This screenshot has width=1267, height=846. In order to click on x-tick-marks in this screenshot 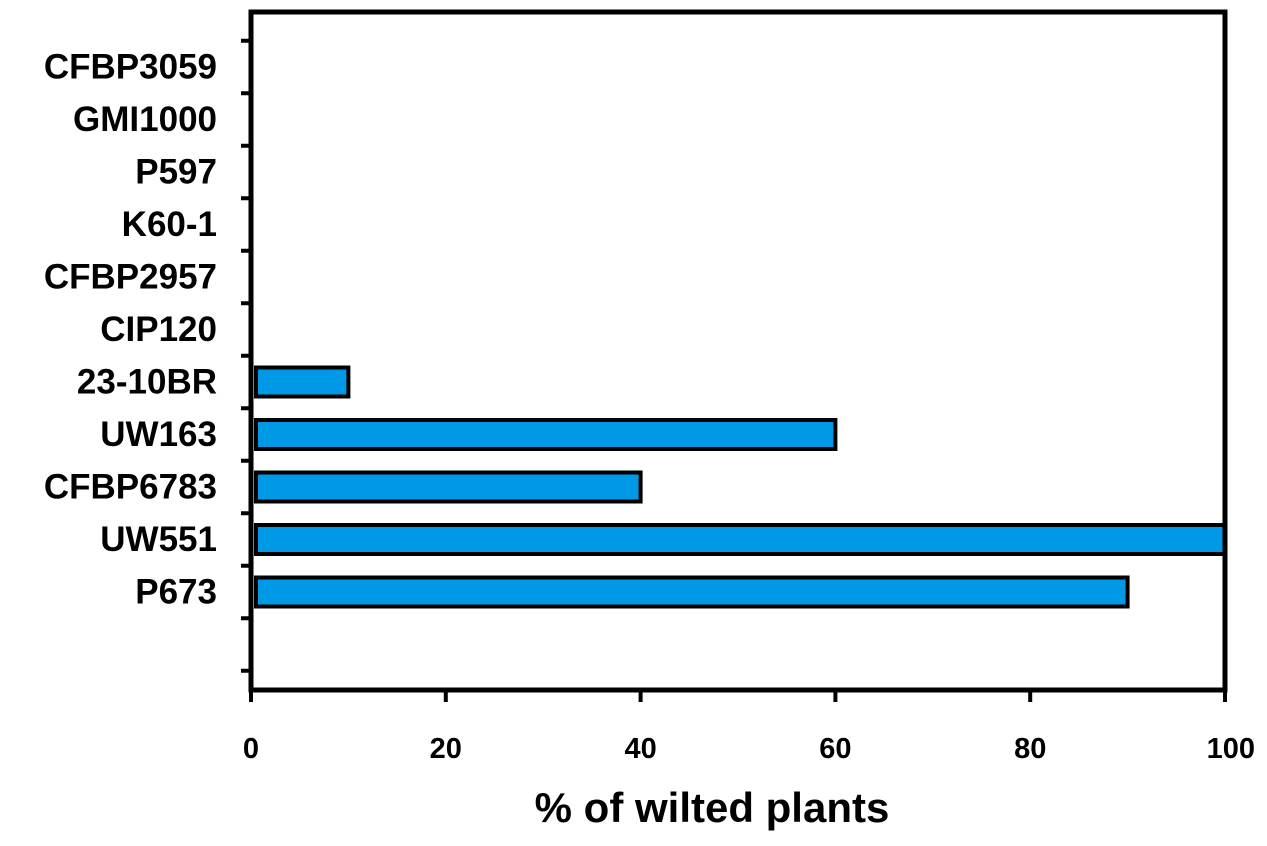, I will do `click(738, 696)`.